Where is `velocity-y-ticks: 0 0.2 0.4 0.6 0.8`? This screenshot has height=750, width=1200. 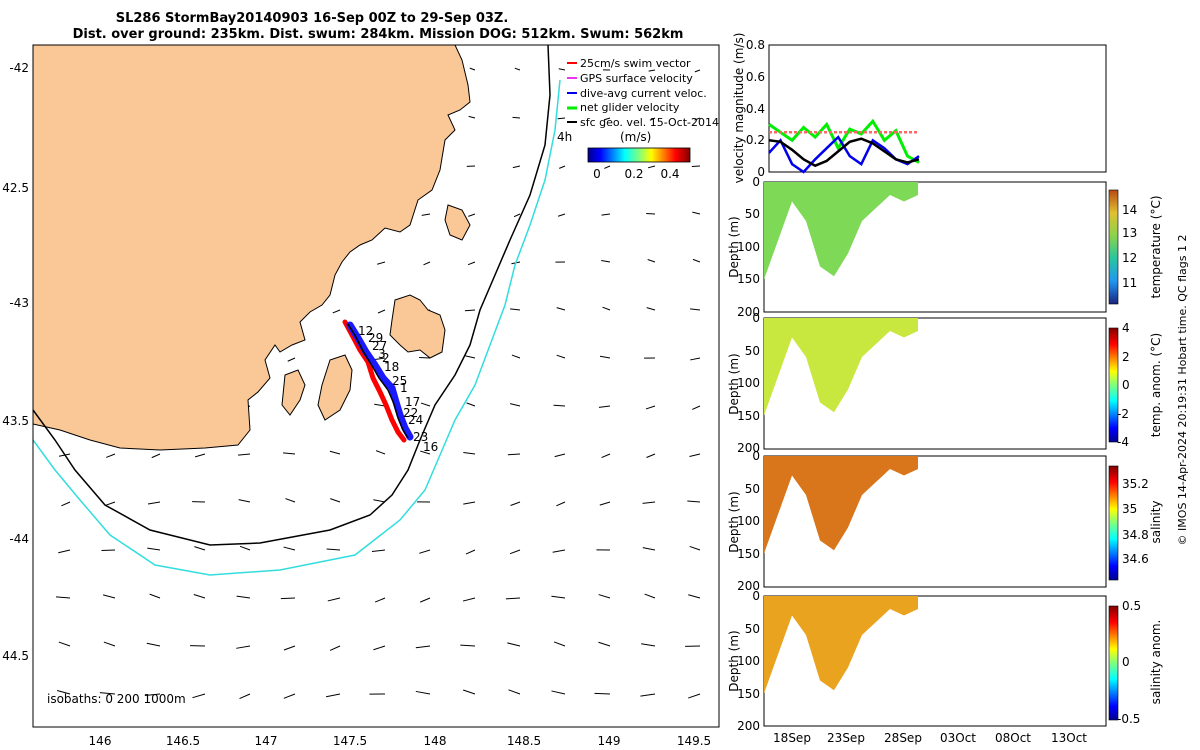
velocity-y-ticks: 0 0.2 0.4 0.6 0.8 is located at coordinates (755, 108).